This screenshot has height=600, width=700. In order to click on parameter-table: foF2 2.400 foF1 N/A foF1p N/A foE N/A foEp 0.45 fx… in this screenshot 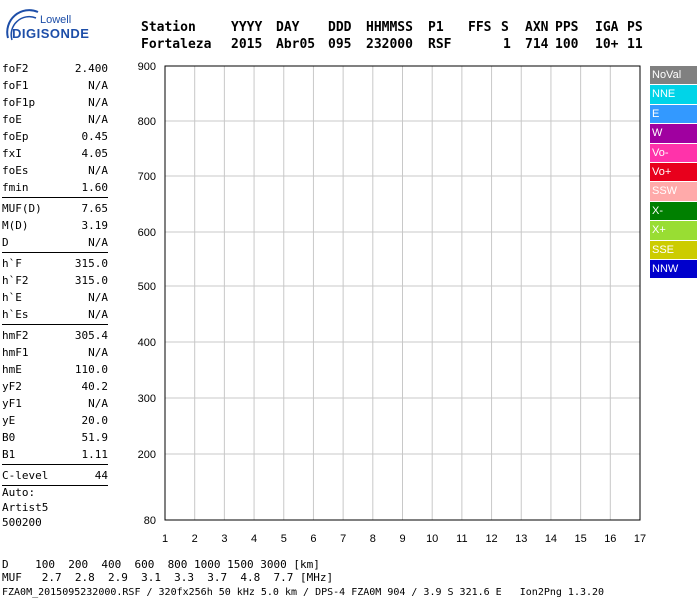, I will do `click(55, 274)`.